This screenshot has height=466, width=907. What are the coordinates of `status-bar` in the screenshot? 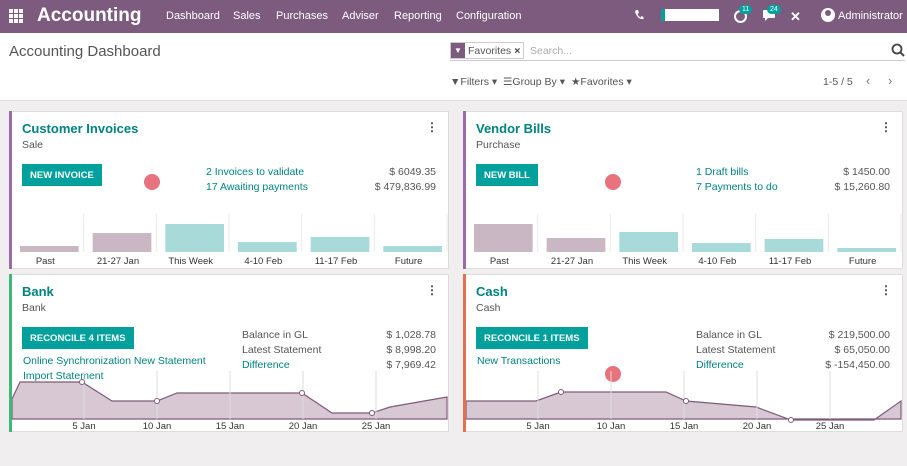 It's located at (690, 15).